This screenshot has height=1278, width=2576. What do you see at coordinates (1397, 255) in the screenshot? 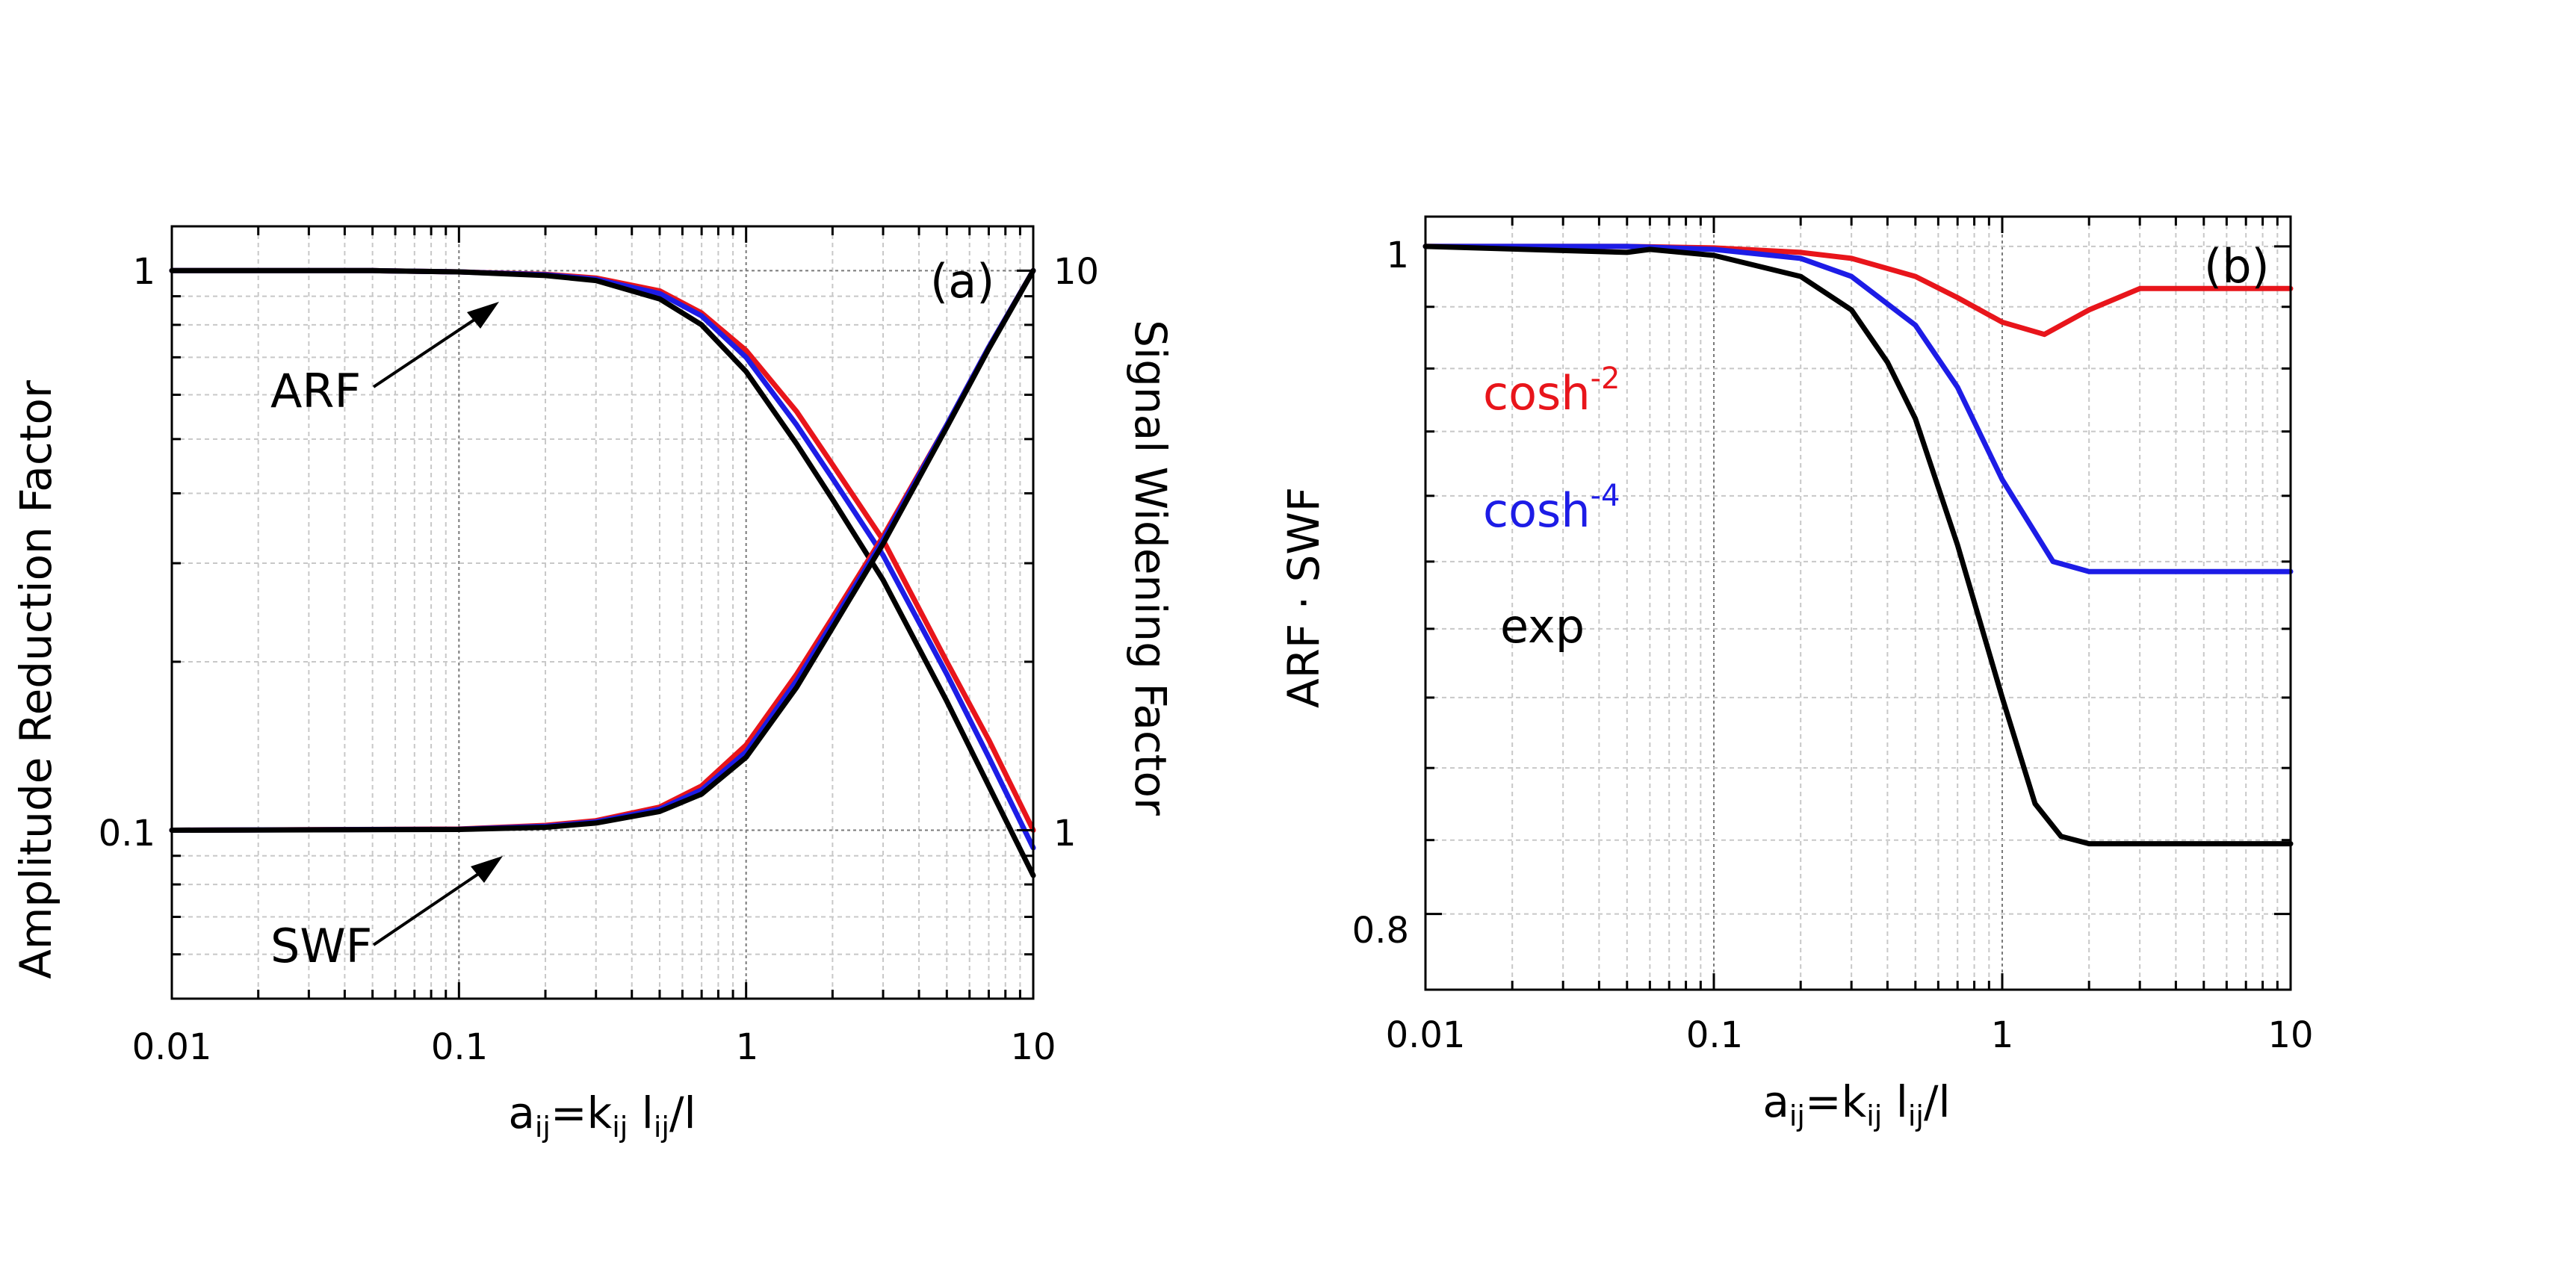
I see `panel-b-y-tick-1: 1` at bounding box center [1397, 255].